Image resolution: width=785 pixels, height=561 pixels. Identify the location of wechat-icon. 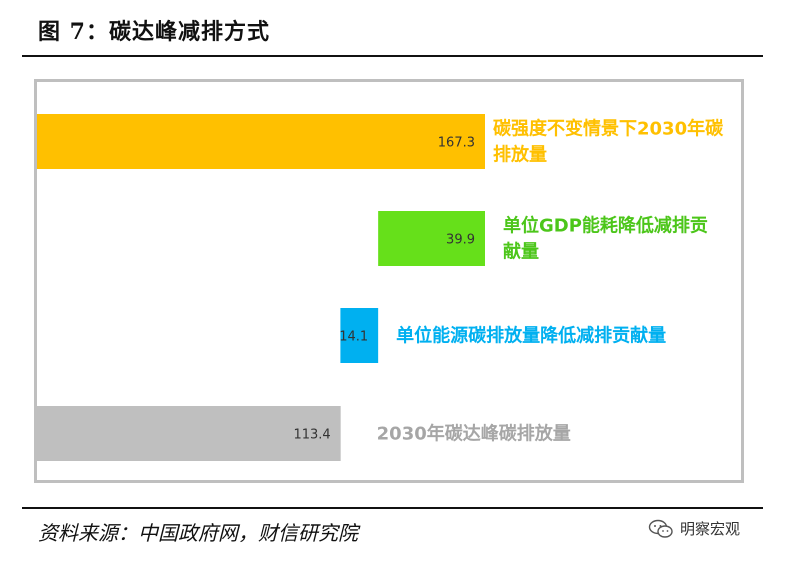
(660, 528).